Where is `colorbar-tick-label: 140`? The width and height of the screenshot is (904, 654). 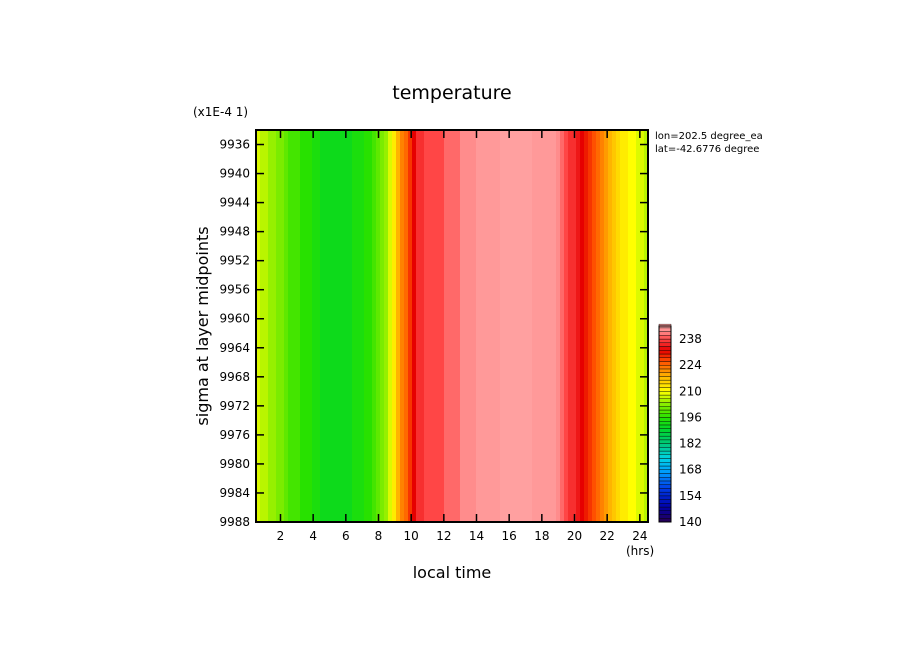 colorbar-tick-label: 140 is located at coordinates (690, 522).